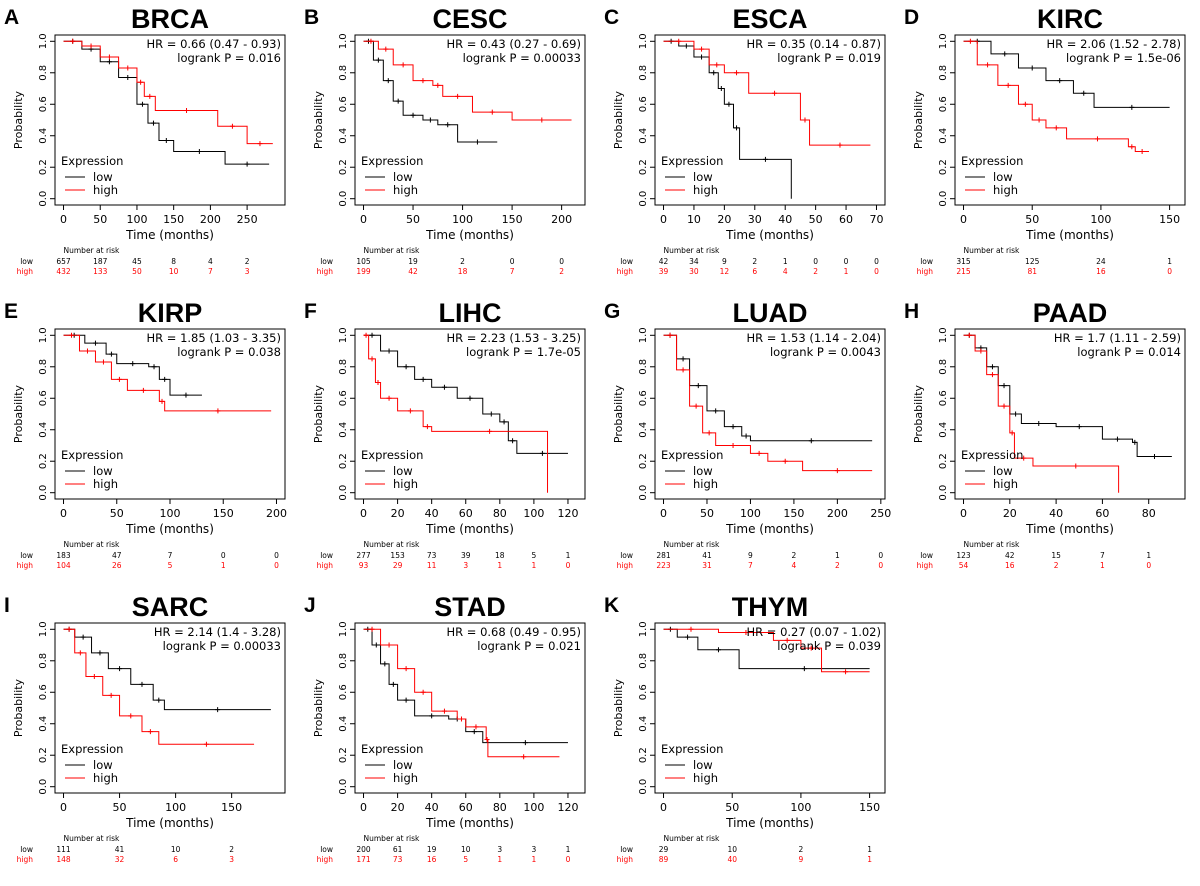  What do you see at coordinates (363, 859) in the screenshot?
I see `risk-count-high: 171` at bounding box center [363, 859].